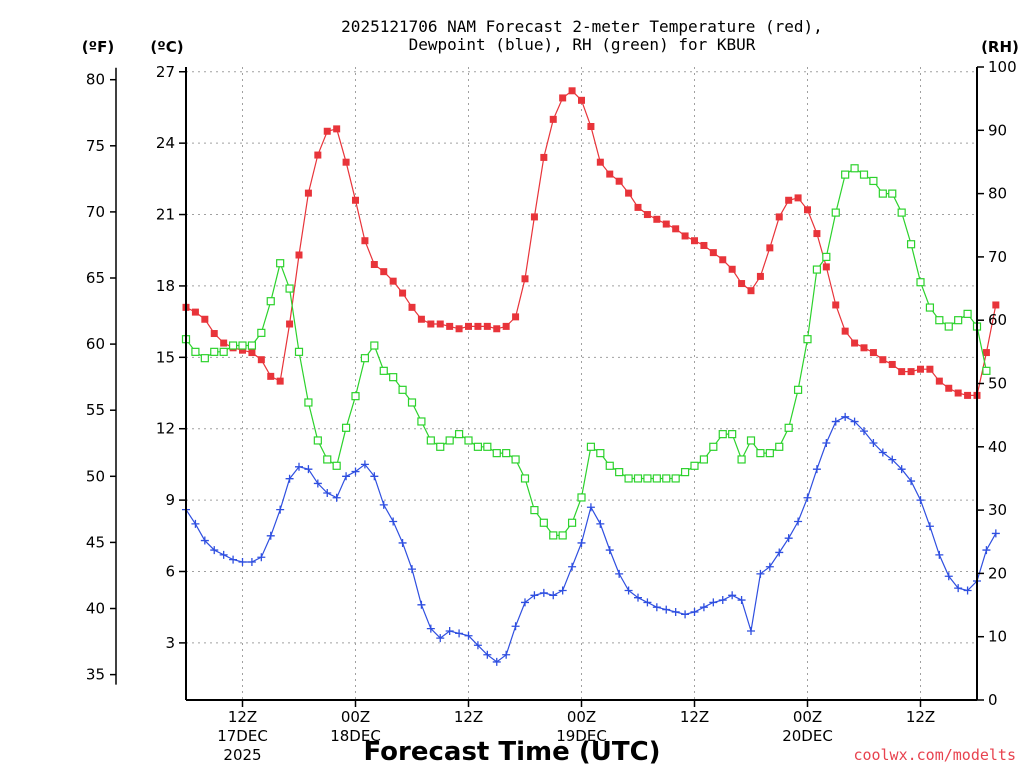  What do you see at coordinates (95, 212) in the screenshot?
I see `fahrenheit-tick-label: 70` at bounding box center [95, 212].